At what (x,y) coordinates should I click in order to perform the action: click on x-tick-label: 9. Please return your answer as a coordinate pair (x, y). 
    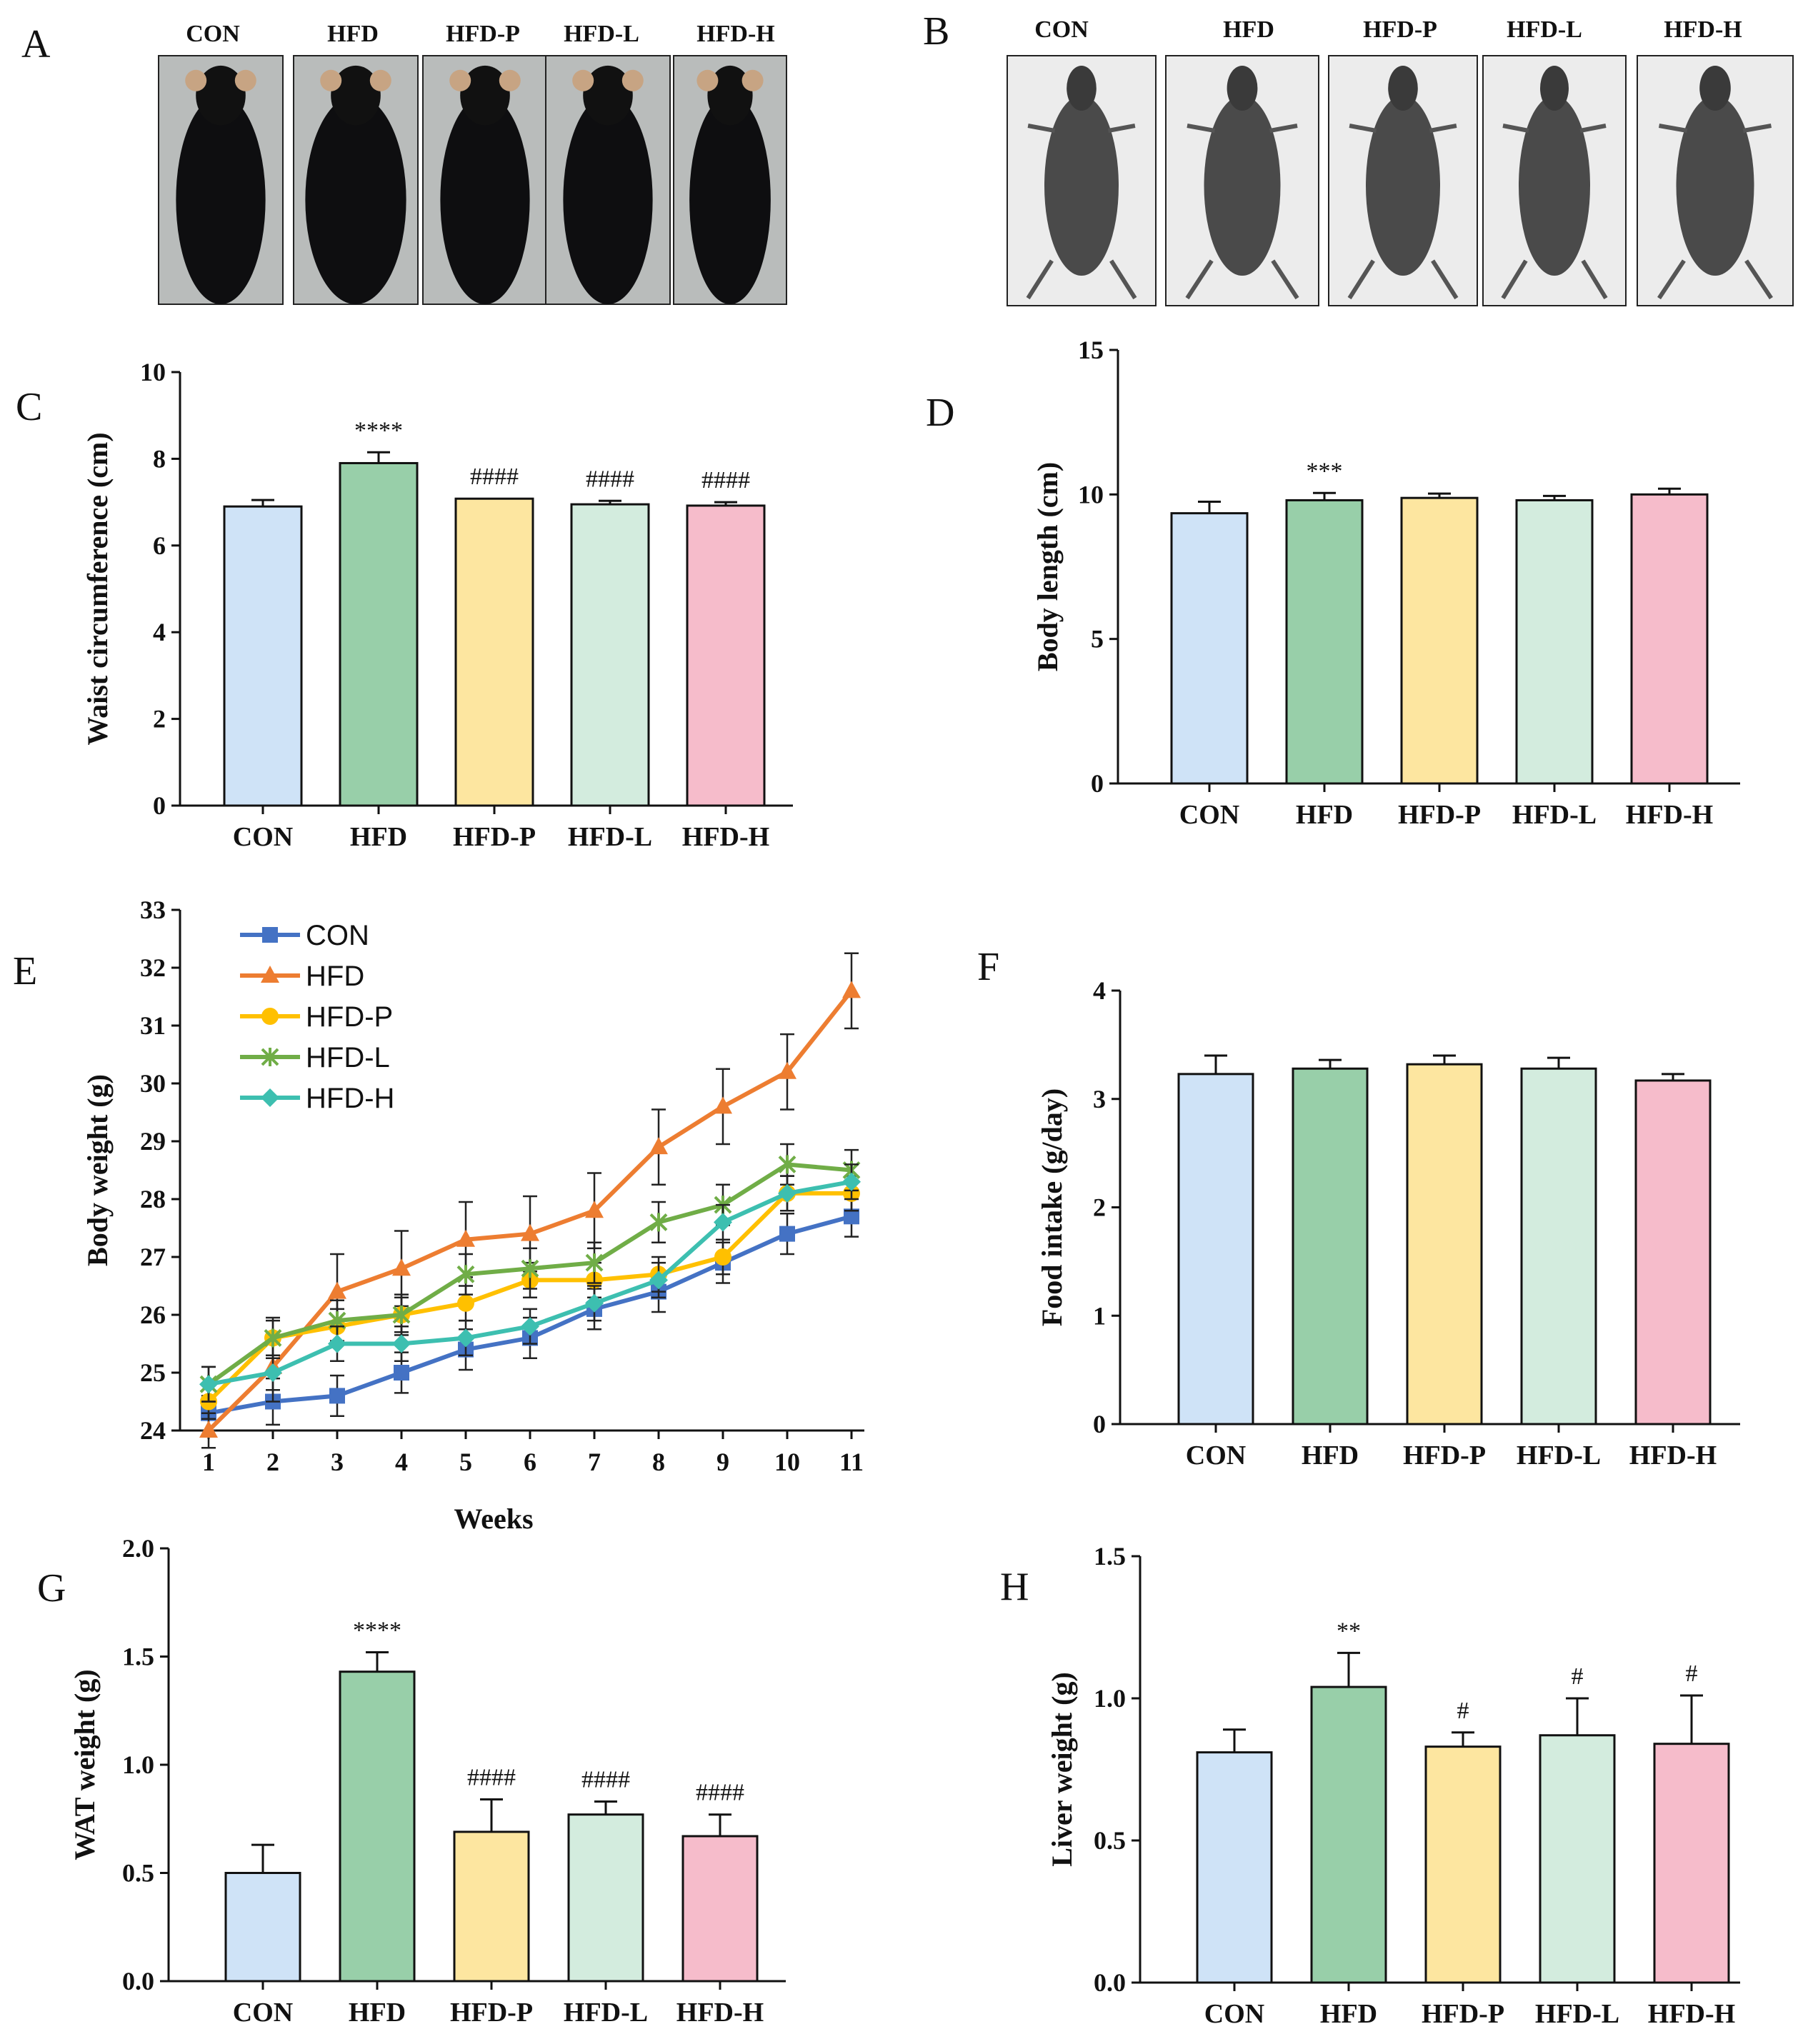
    Looking at the image, I should click on (722, 1462).